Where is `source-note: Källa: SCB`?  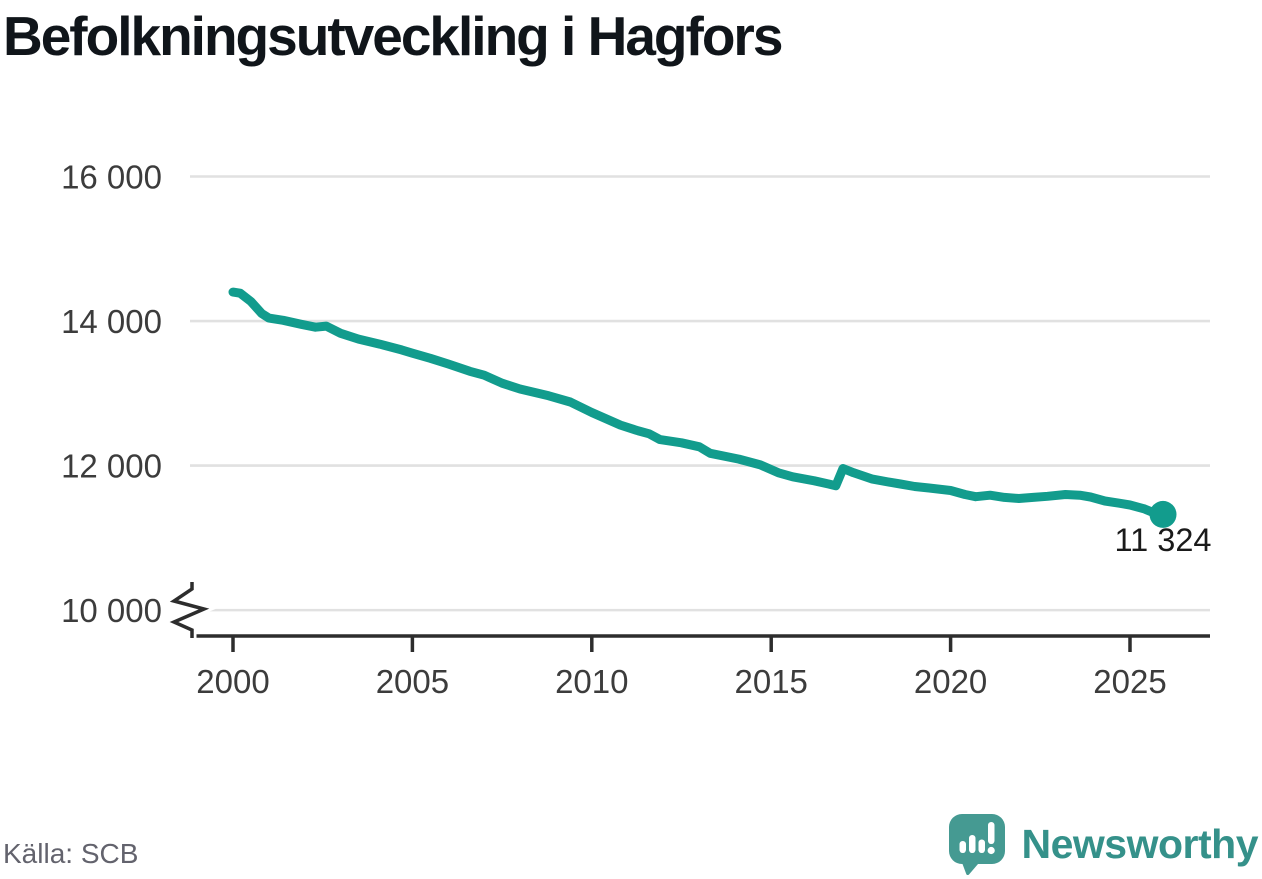 source-note: Källa: SCB is located at coordinates (71, 853).